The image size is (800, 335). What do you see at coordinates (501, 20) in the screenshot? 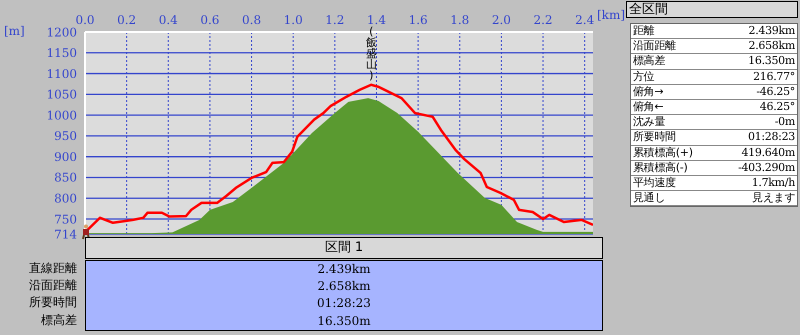
I see `x-tick-label: 2.0` at bounding box center [501, 20].